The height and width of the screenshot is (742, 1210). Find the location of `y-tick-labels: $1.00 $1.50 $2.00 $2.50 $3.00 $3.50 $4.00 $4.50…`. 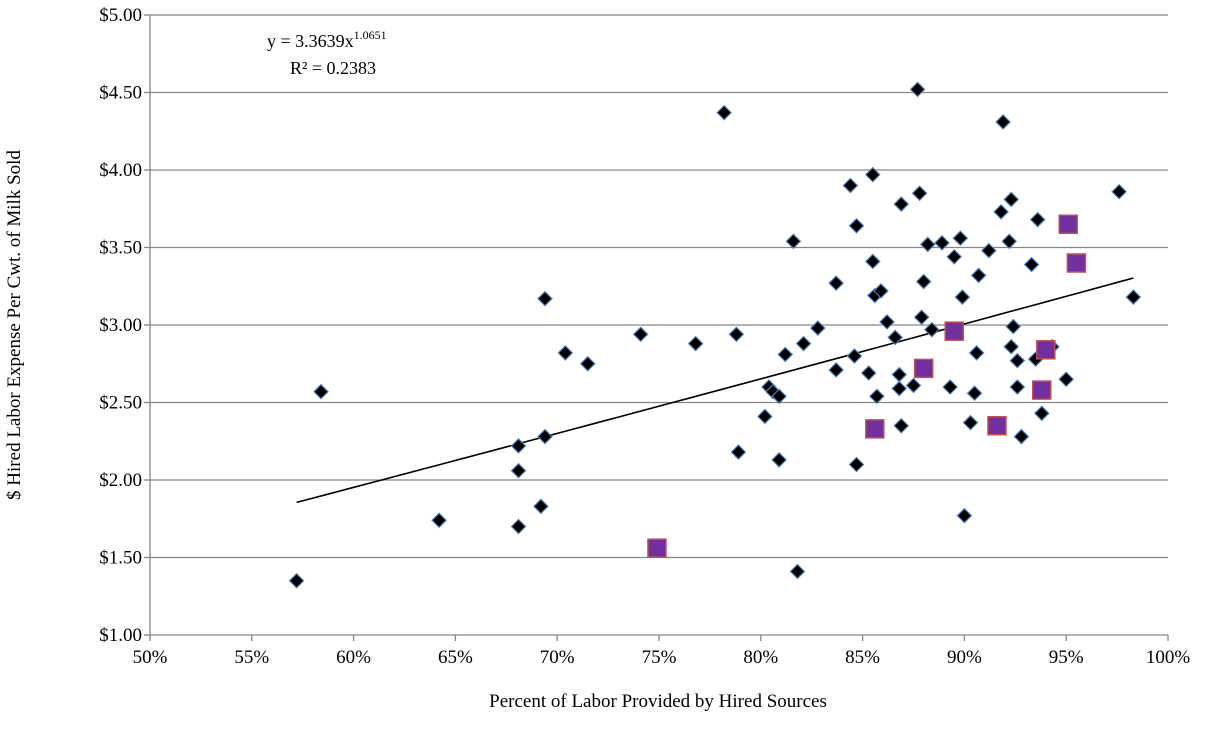

y-tick-labels: $1.00 $1.50 $2.00 $2.50 $3.00 $3.50 $4.00 $4.50… is located at coordinates (120, 325).